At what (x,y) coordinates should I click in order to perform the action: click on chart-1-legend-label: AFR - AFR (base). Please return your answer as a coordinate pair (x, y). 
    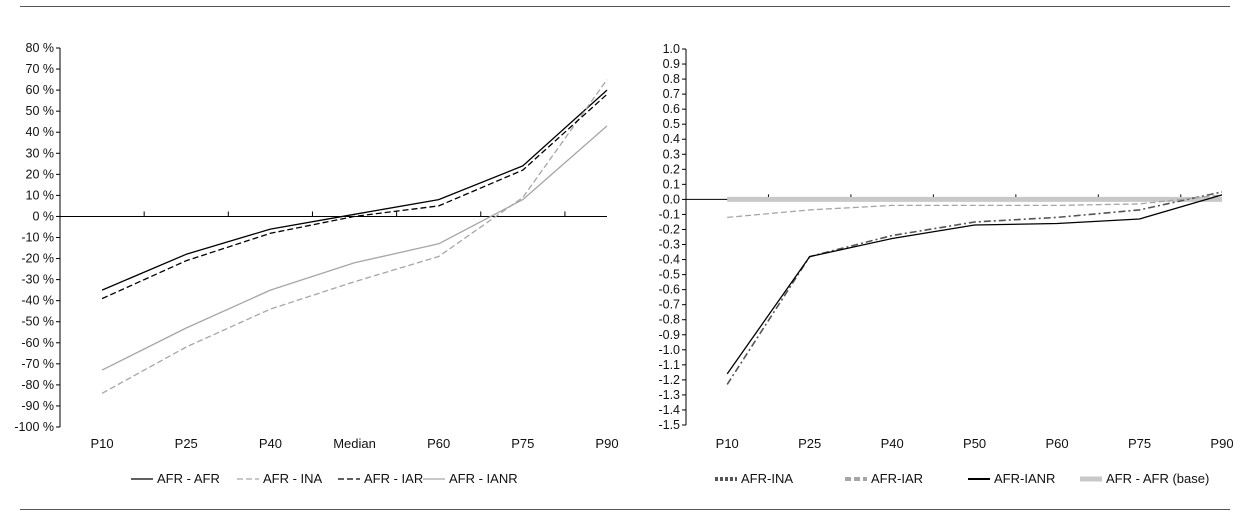
    Looking at the image, I should click on (1157, 478).